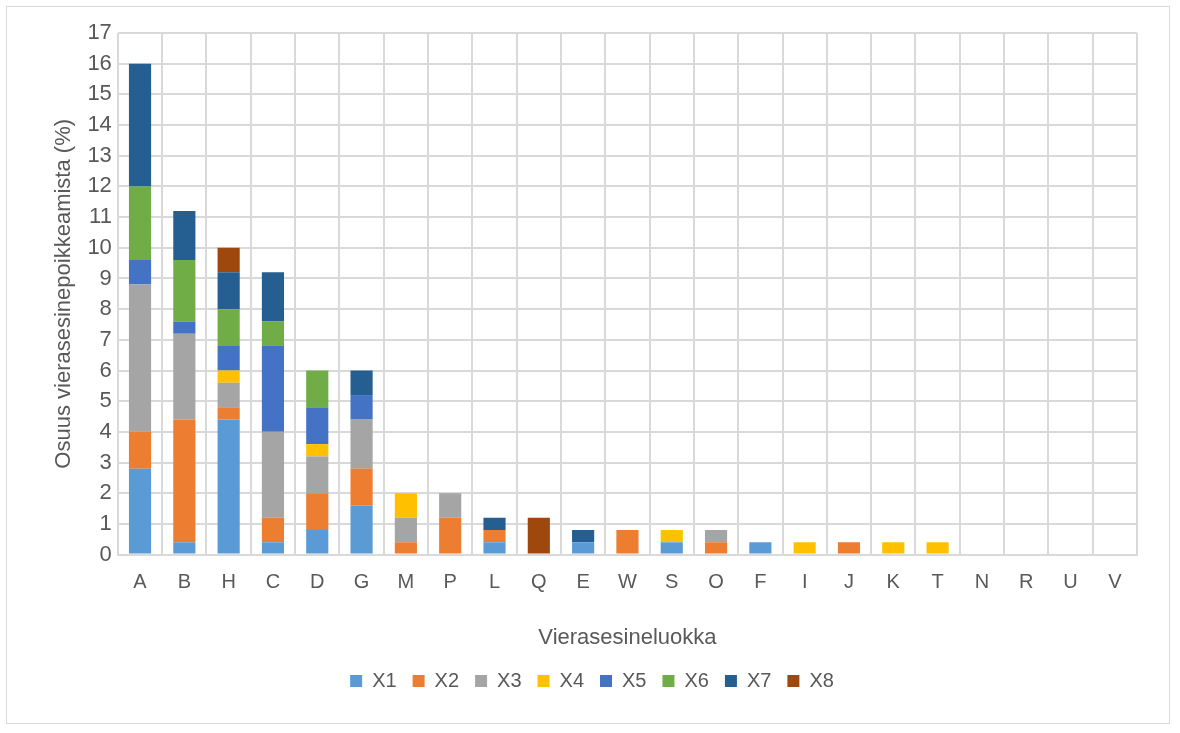 The image size is (1180, 733). I want to click on legend-label: X5, so click(634, 679).